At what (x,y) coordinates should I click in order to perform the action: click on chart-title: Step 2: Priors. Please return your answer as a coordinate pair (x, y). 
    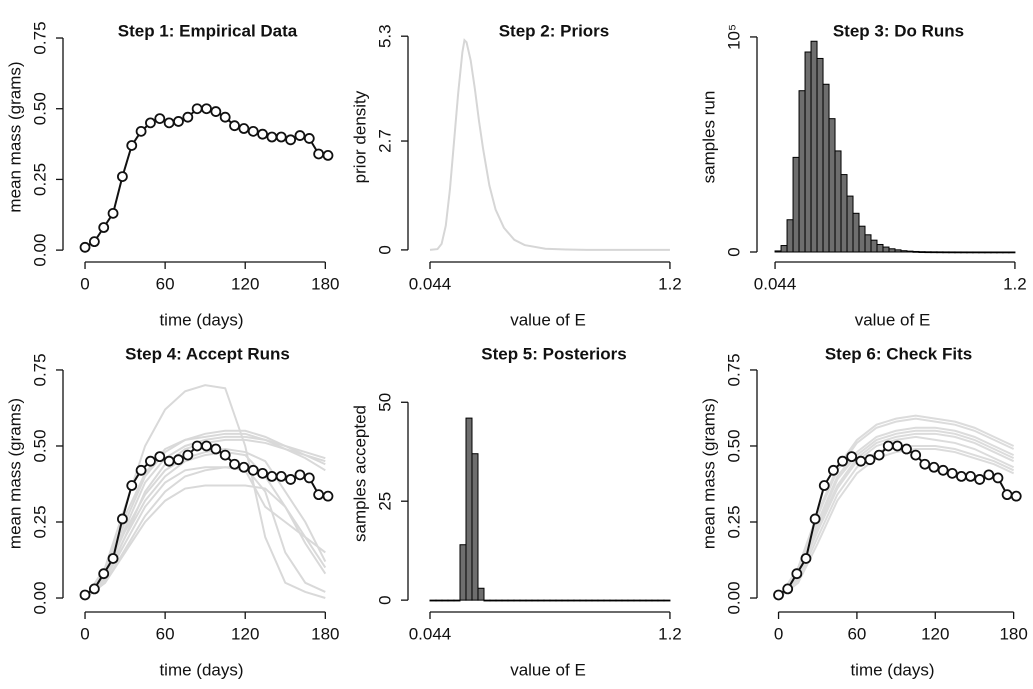
    Looking at the image, I should click on (554, 30).